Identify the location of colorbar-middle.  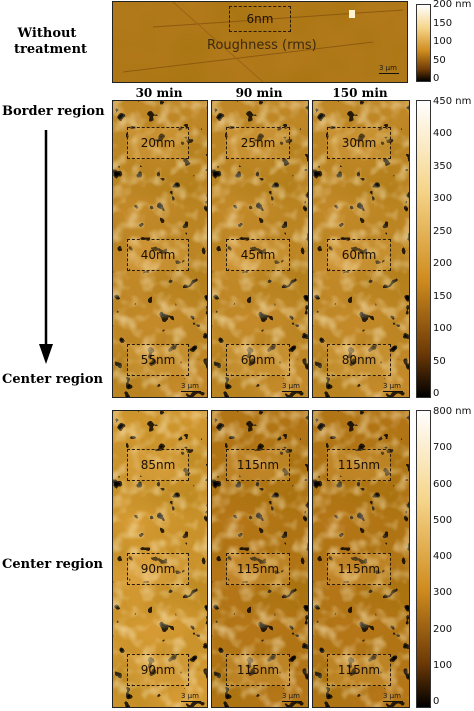
(423, 249).